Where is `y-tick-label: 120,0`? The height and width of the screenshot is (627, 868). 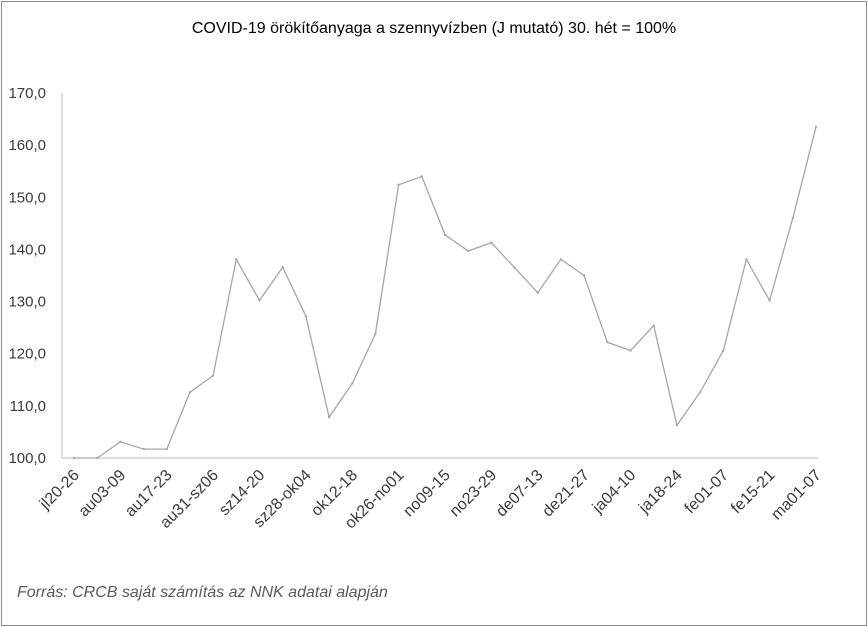
y-tick-label: 120,0 is located at coordinates (27, 354).